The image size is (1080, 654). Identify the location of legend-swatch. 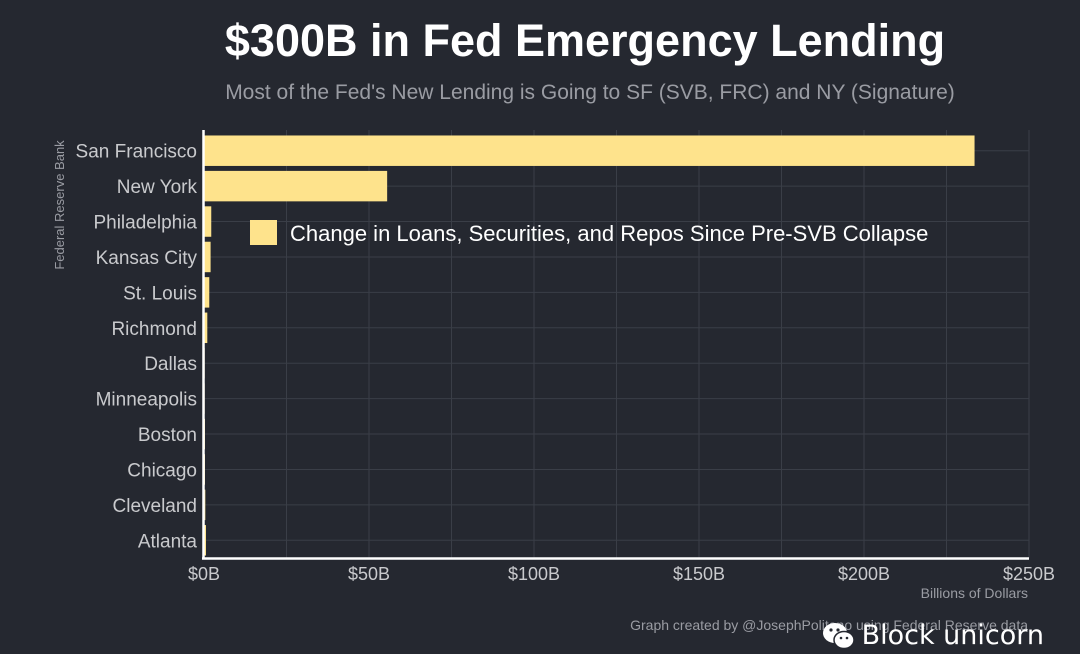
(263, 232).